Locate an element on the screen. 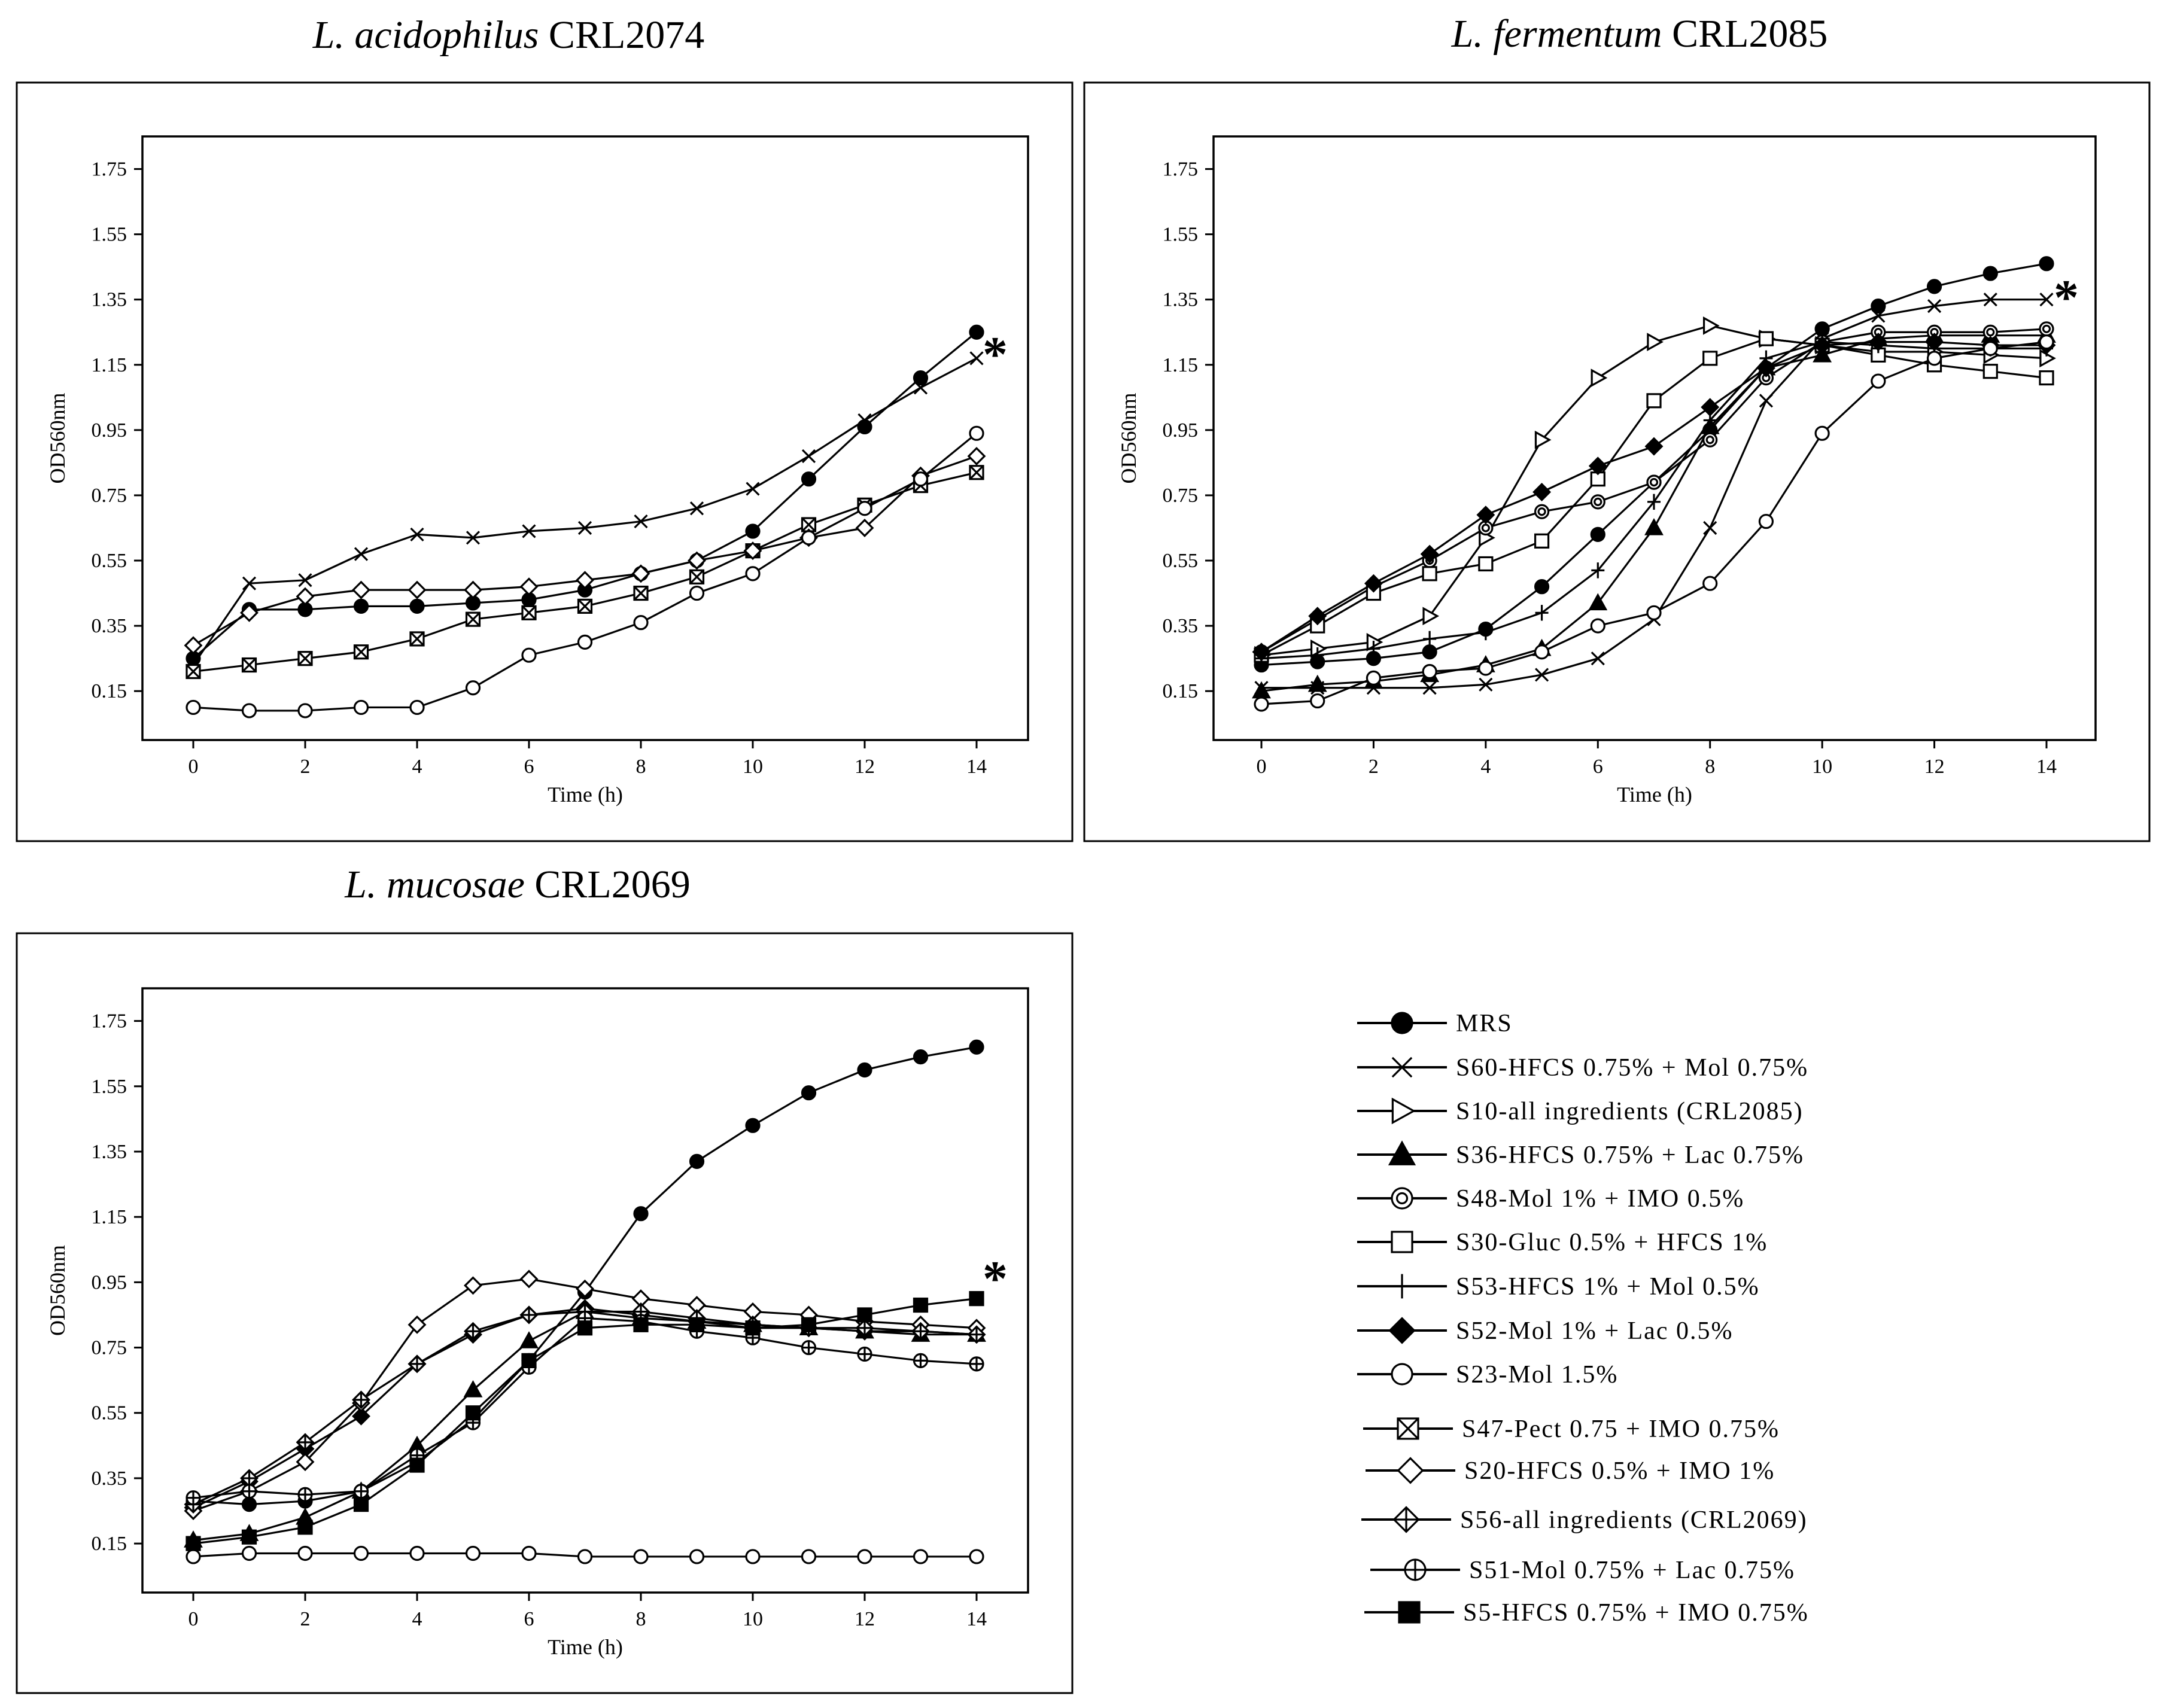 This screenshot has width=2159, height=1708. legend-label: S23-Mol 1.5% is located at coordinates (1537, 1375).